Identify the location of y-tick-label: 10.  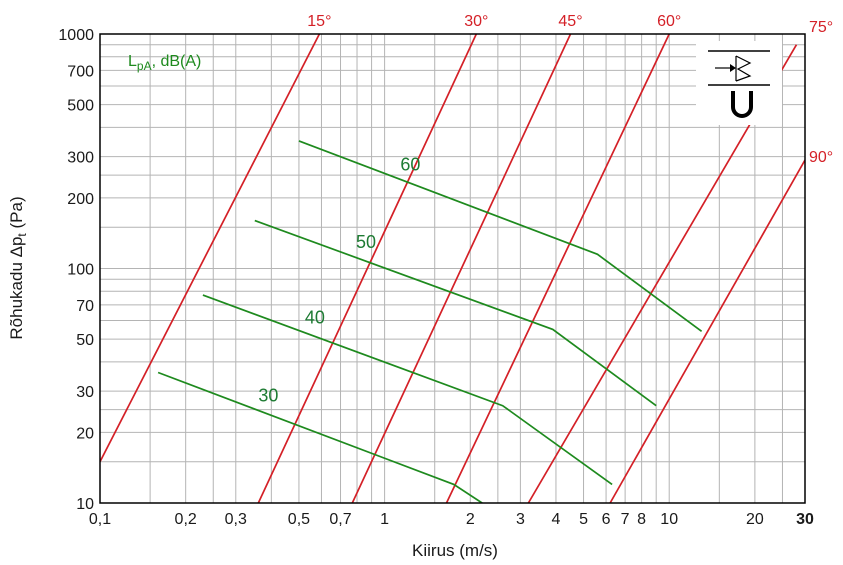
(85, 504).